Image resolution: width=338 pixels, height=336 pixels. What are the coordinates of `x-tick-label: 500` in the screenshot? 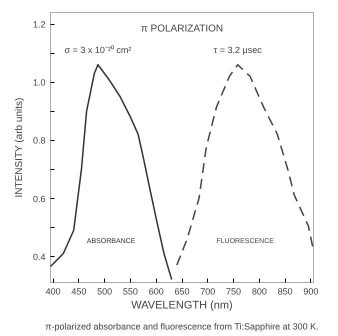 It's located at (104, 291).